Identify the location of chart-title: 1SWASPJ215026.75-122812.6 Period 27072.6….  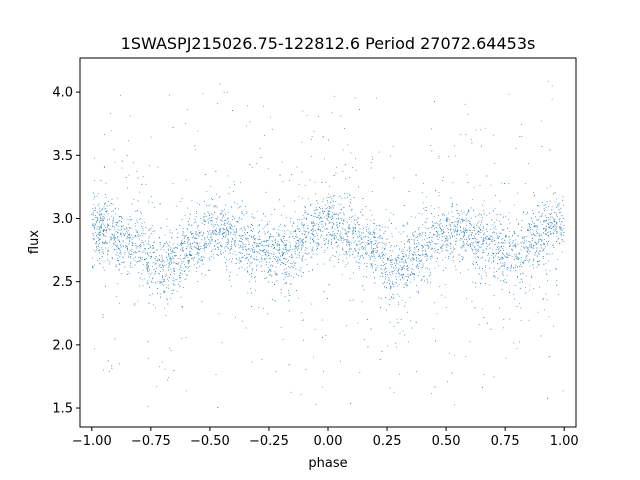
(328, 43).